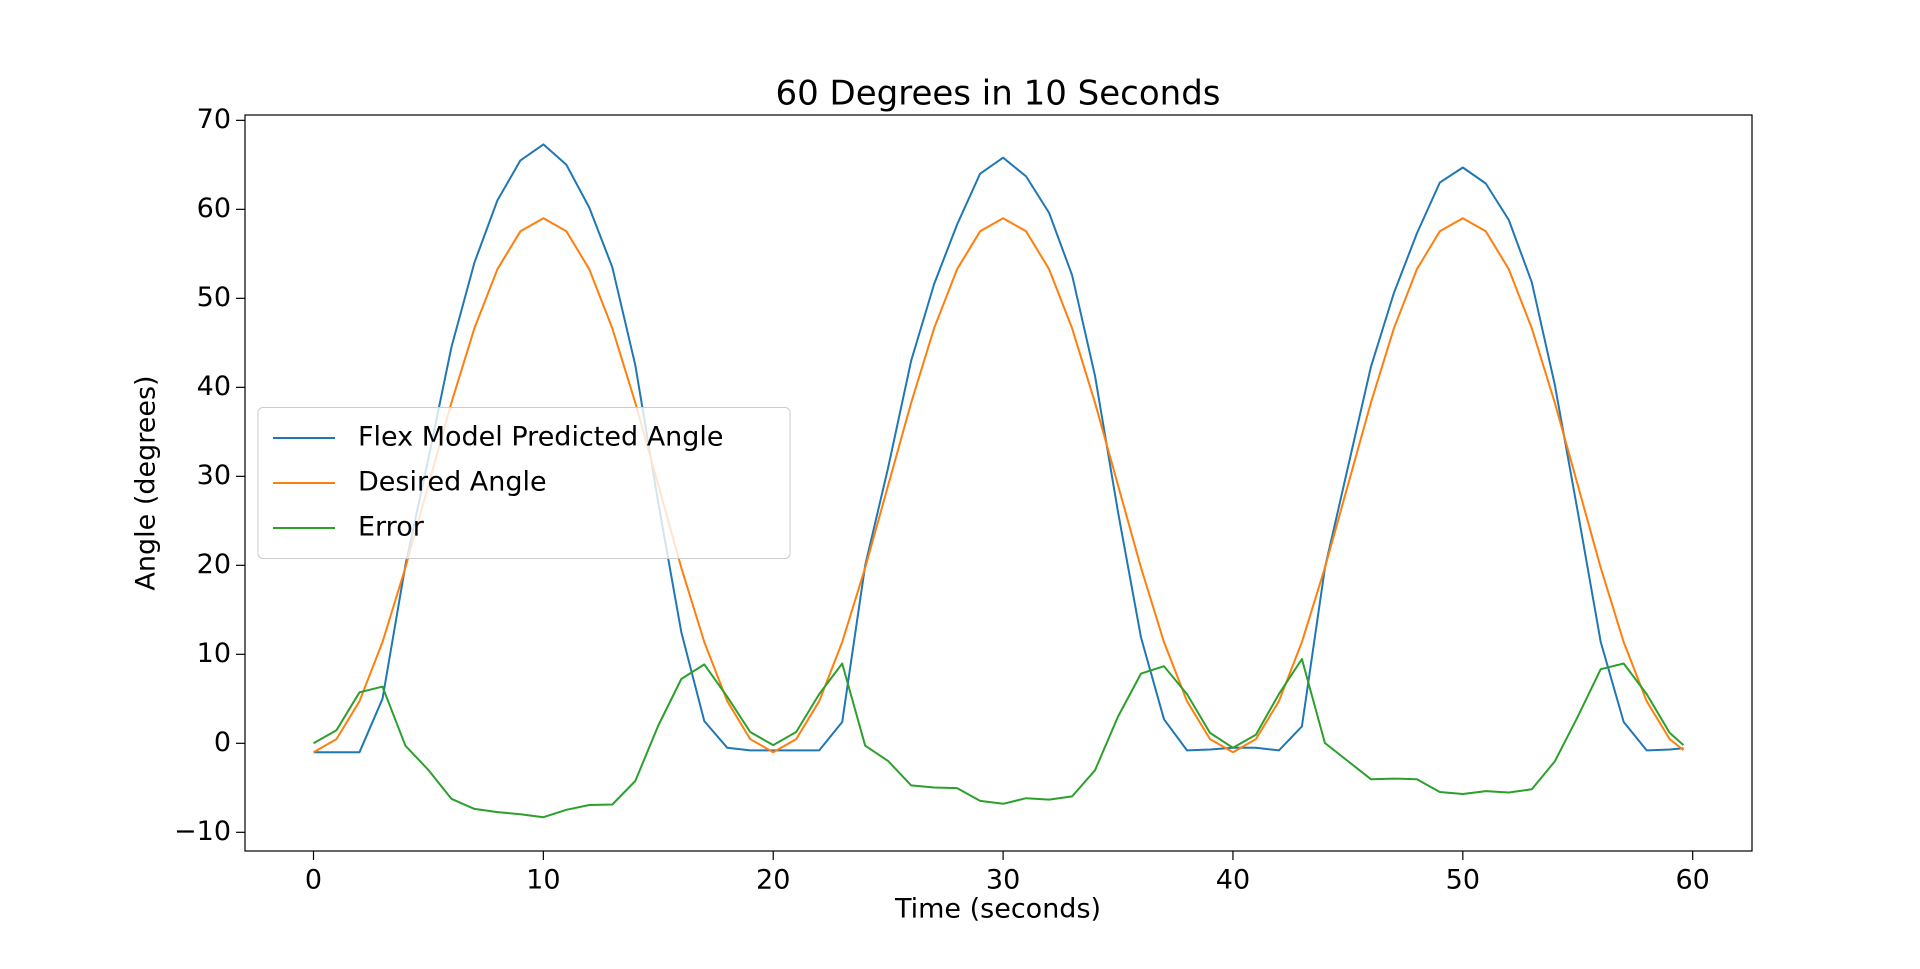 The height and width of the screenshot is (969, 1920). I want to click on x-axis-label: Time (seconds), so click(997, 909).